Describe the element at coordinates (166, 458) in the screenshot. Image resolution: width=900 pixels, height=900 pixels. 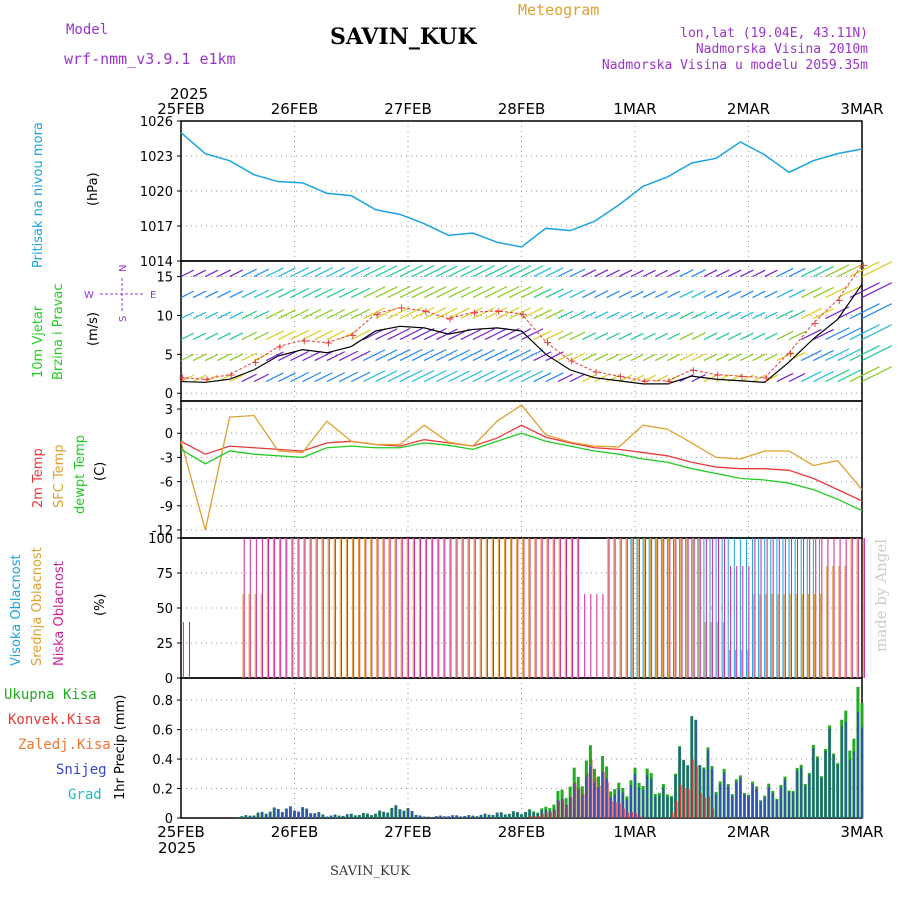
I see `y-tick-label-temp: -3` at that location.